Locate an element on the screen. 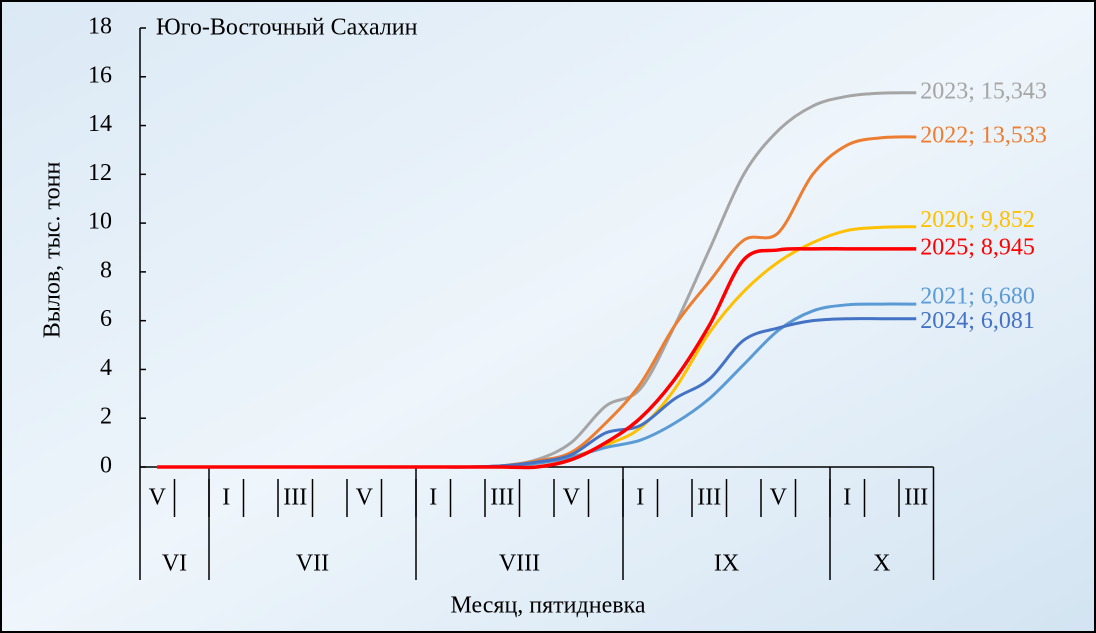 The image size is (1096, 633). month-label: IX is located at coordinates (726, 564).